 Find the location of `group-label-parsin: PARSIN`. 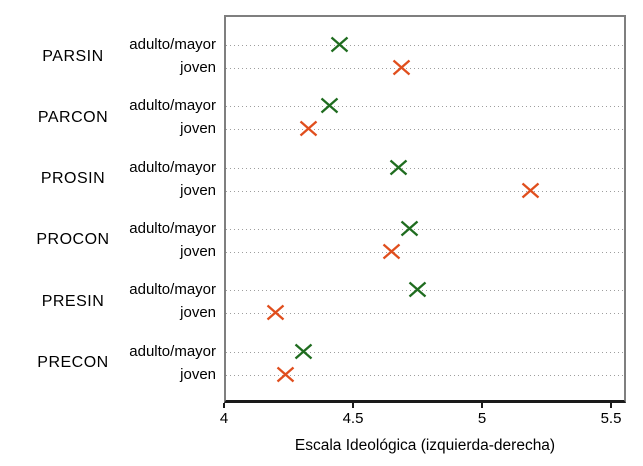

group-label-parsin: PARSIN is located at coordinates (73, 56).